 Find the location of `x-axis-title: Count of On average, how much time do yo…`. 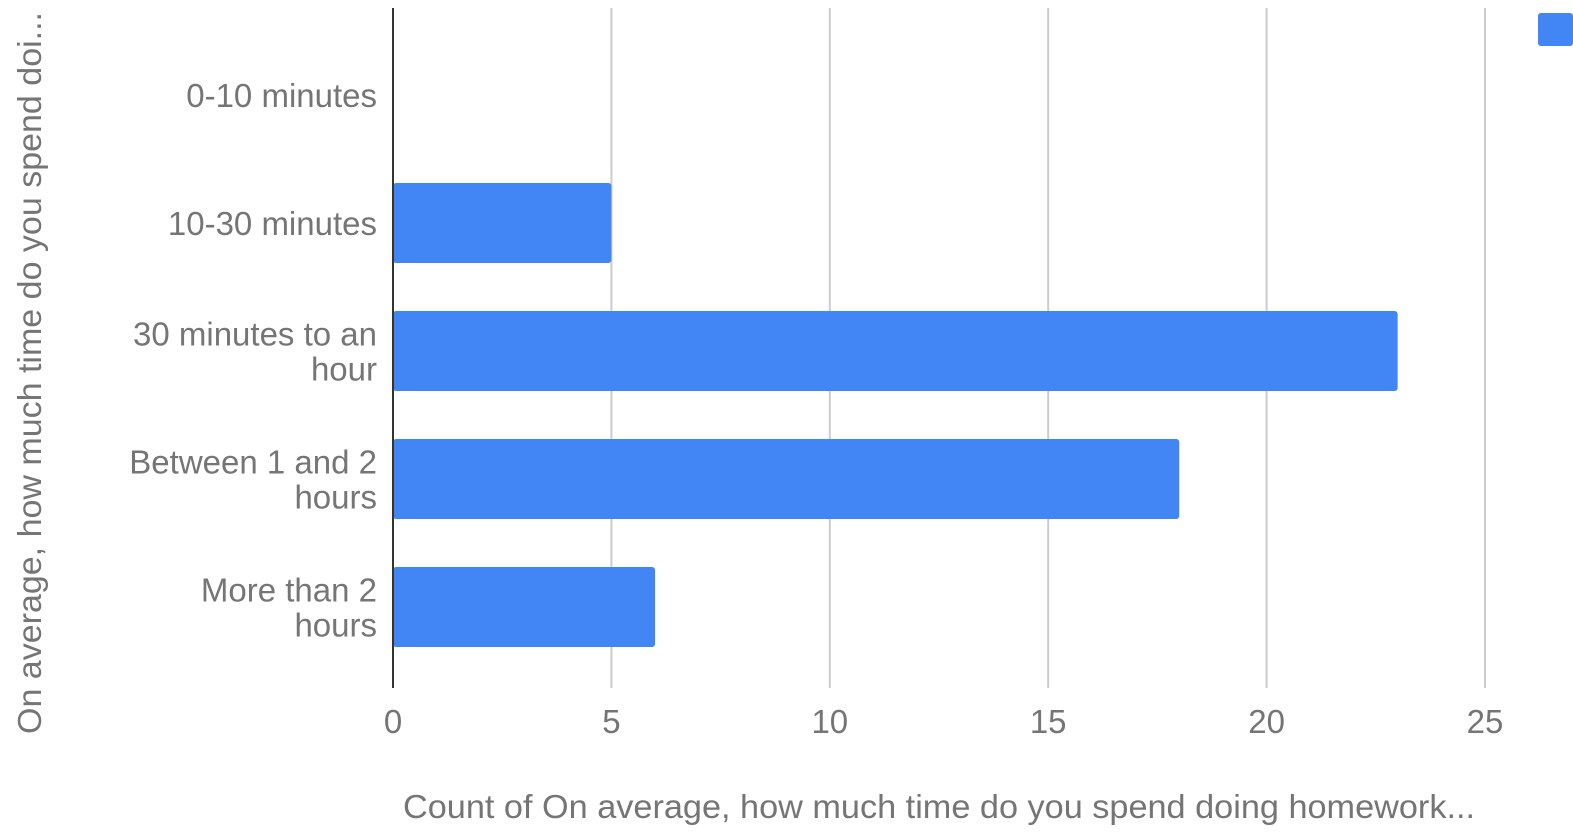

x-axis-title: Count of On average, how much time do yo… is located at coordinates (939, 806).